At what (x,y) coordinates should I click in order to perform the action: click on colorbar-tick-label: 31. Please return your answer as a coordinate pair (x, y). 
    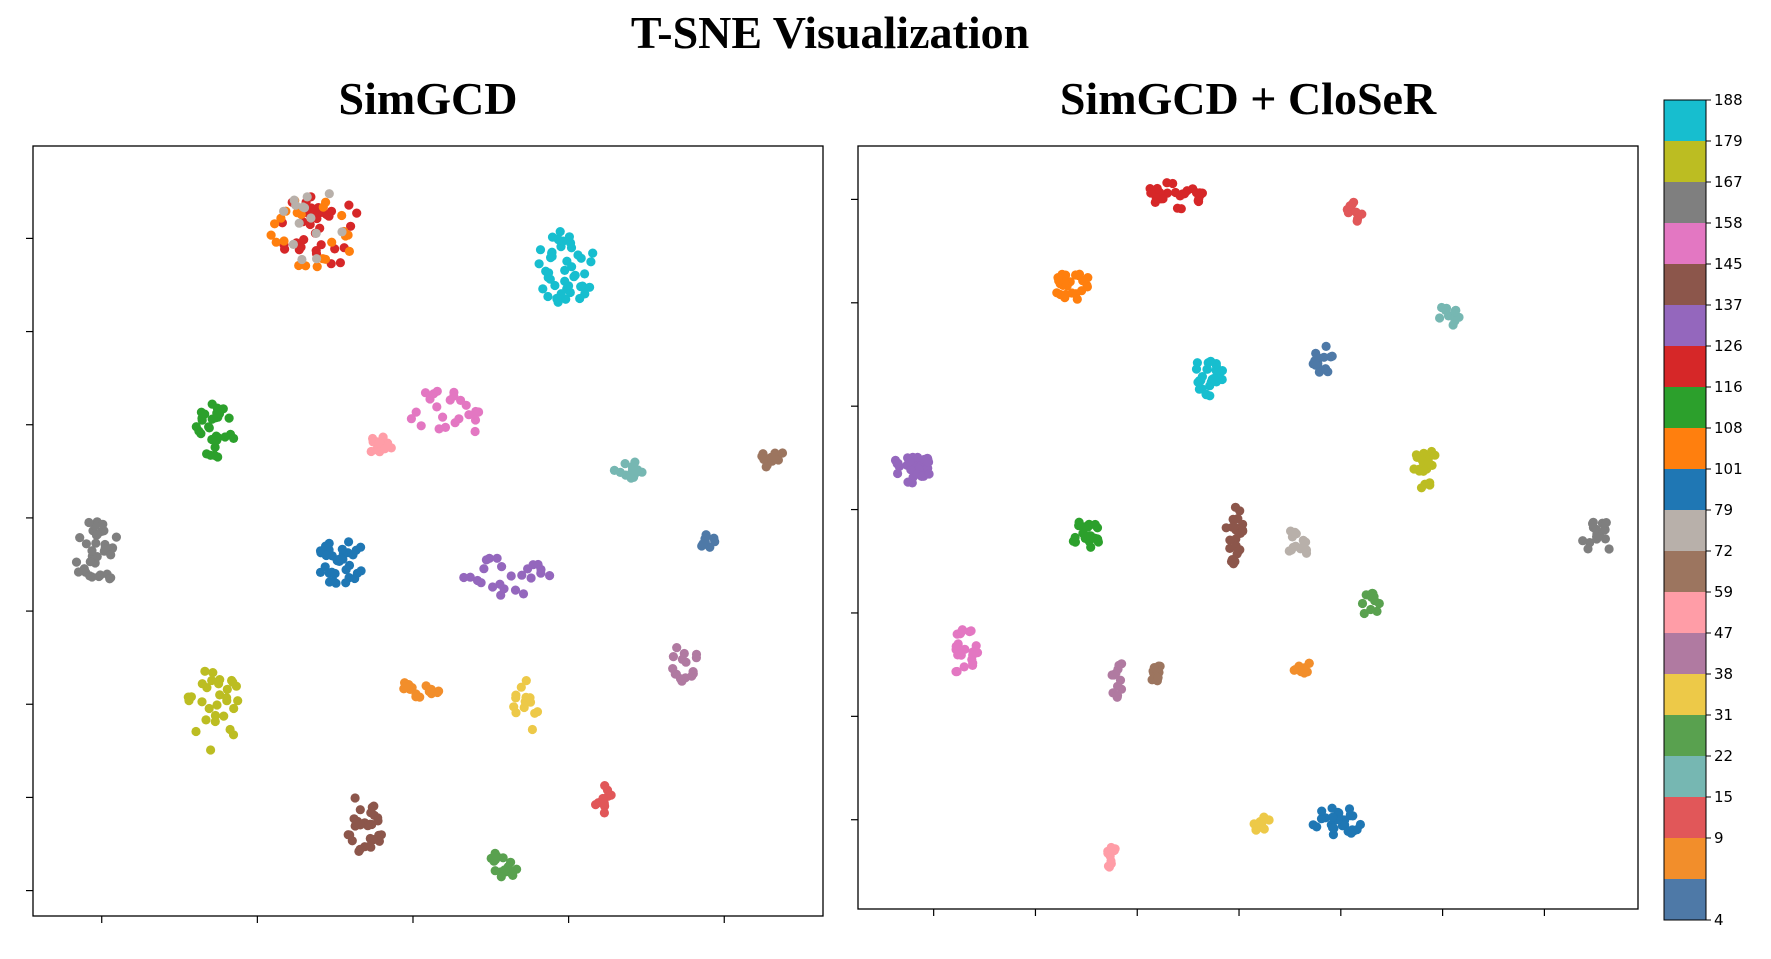
    Looking at the image, I should click on (1723, 715).